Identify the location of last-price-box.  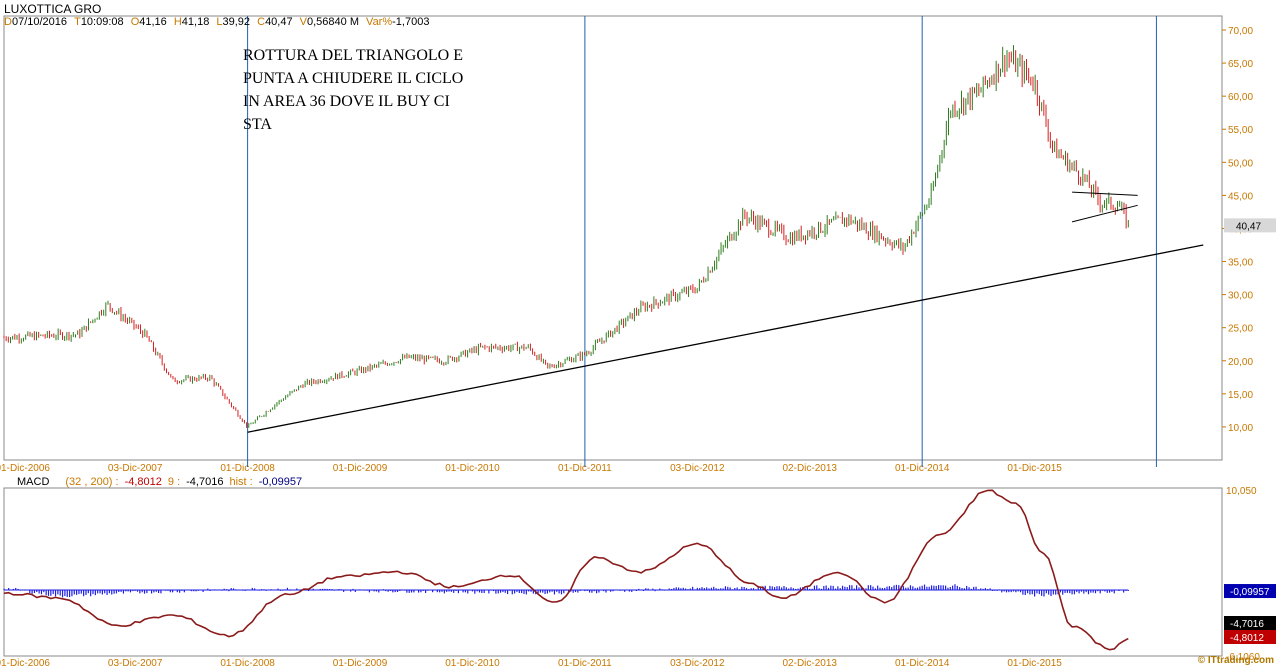
(1250, 225).